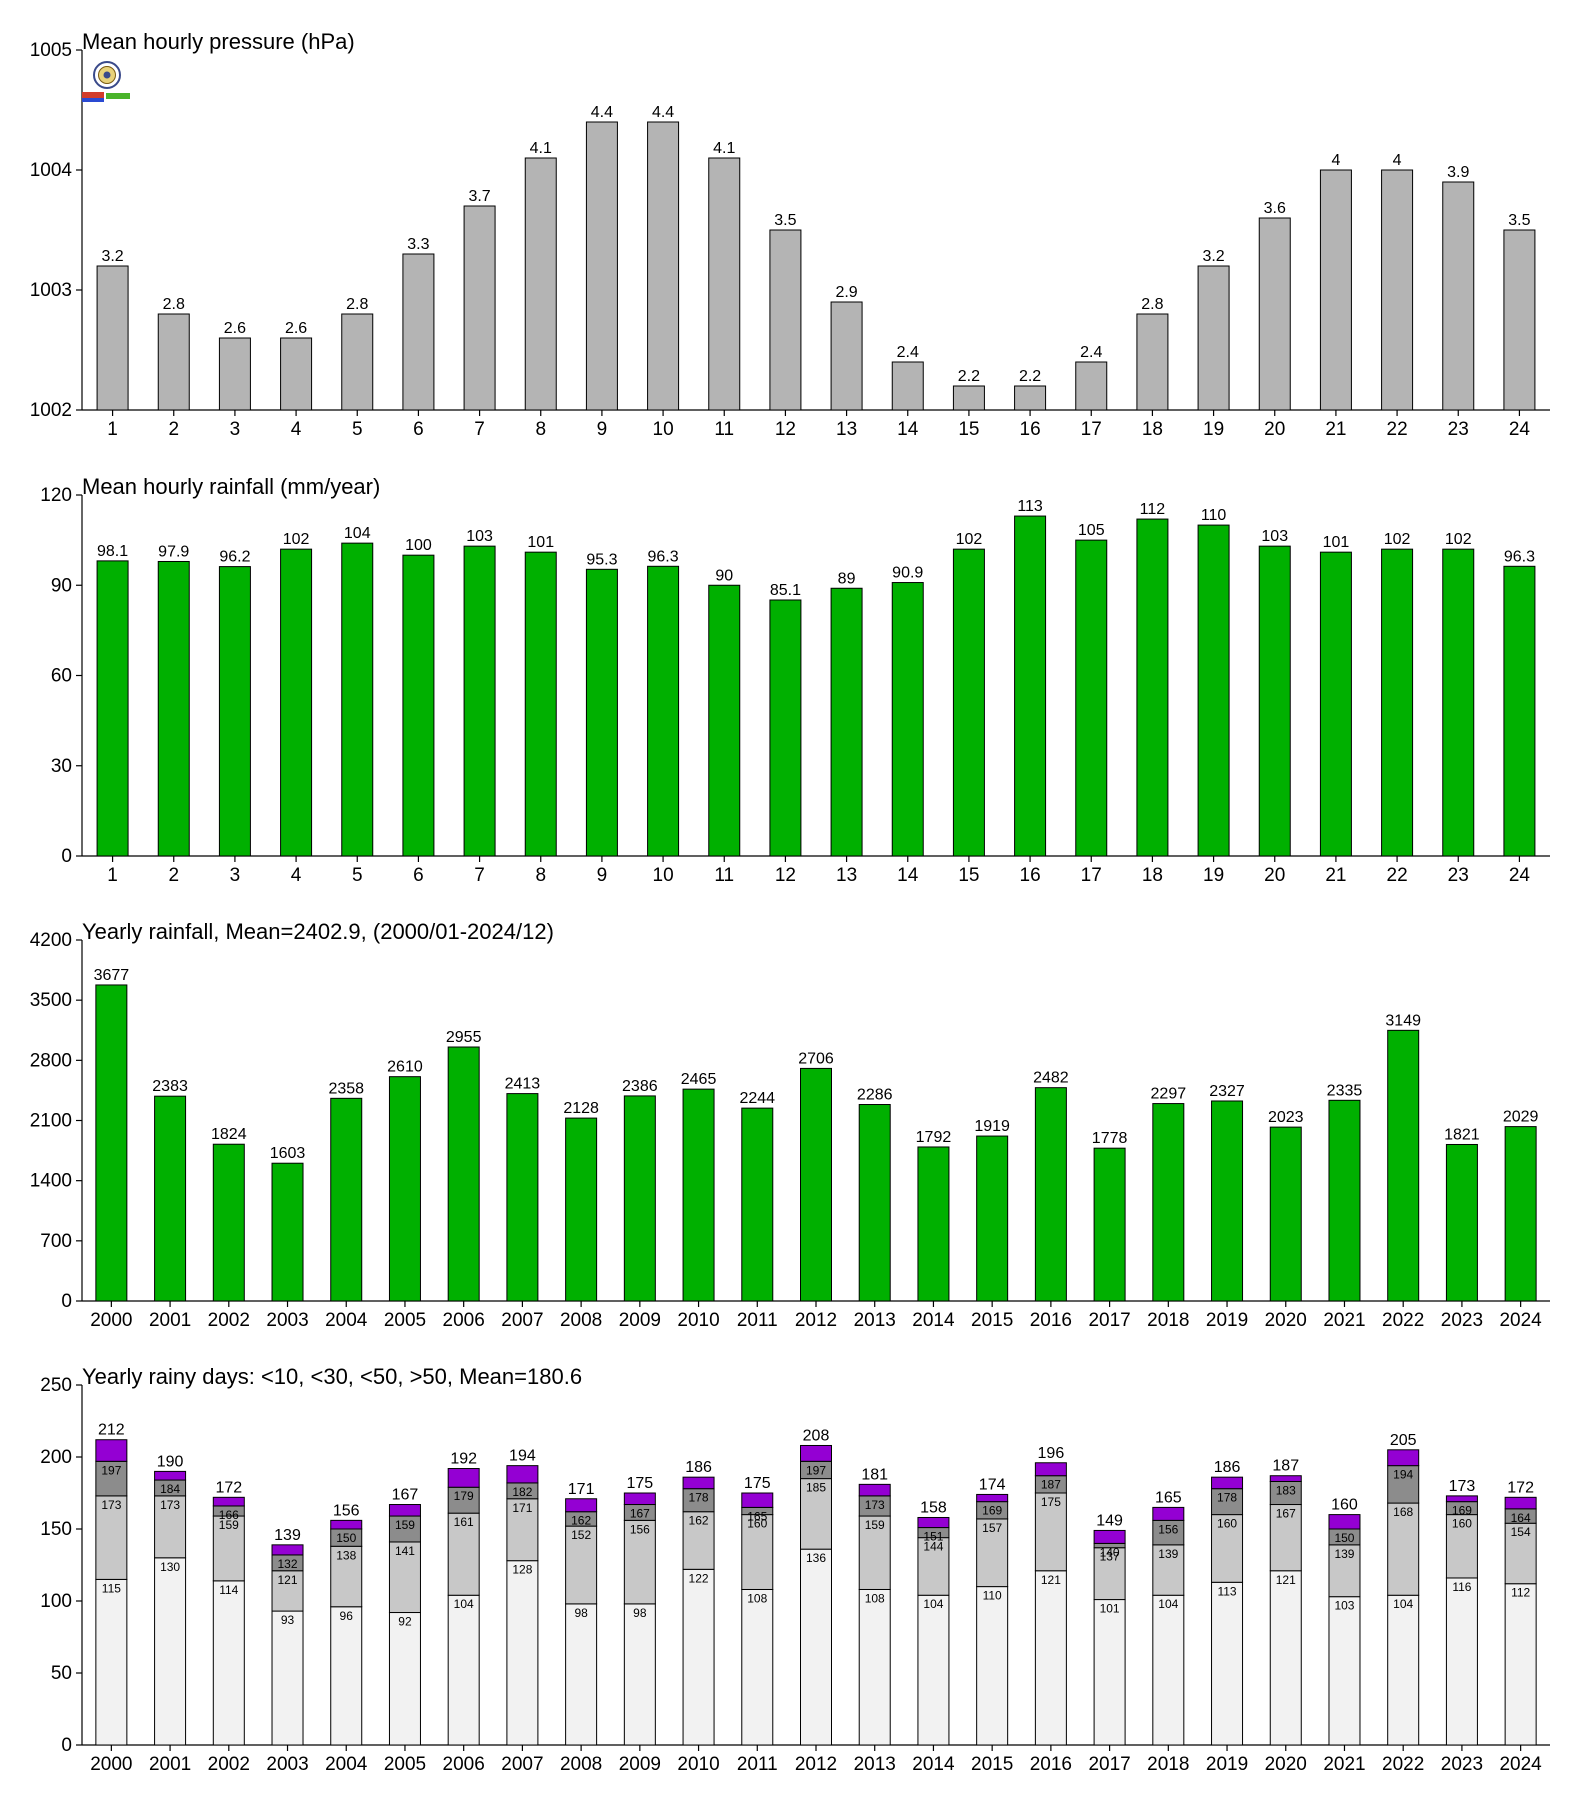  I want to click on x-tick-label: 2001, so click(170, 1764).